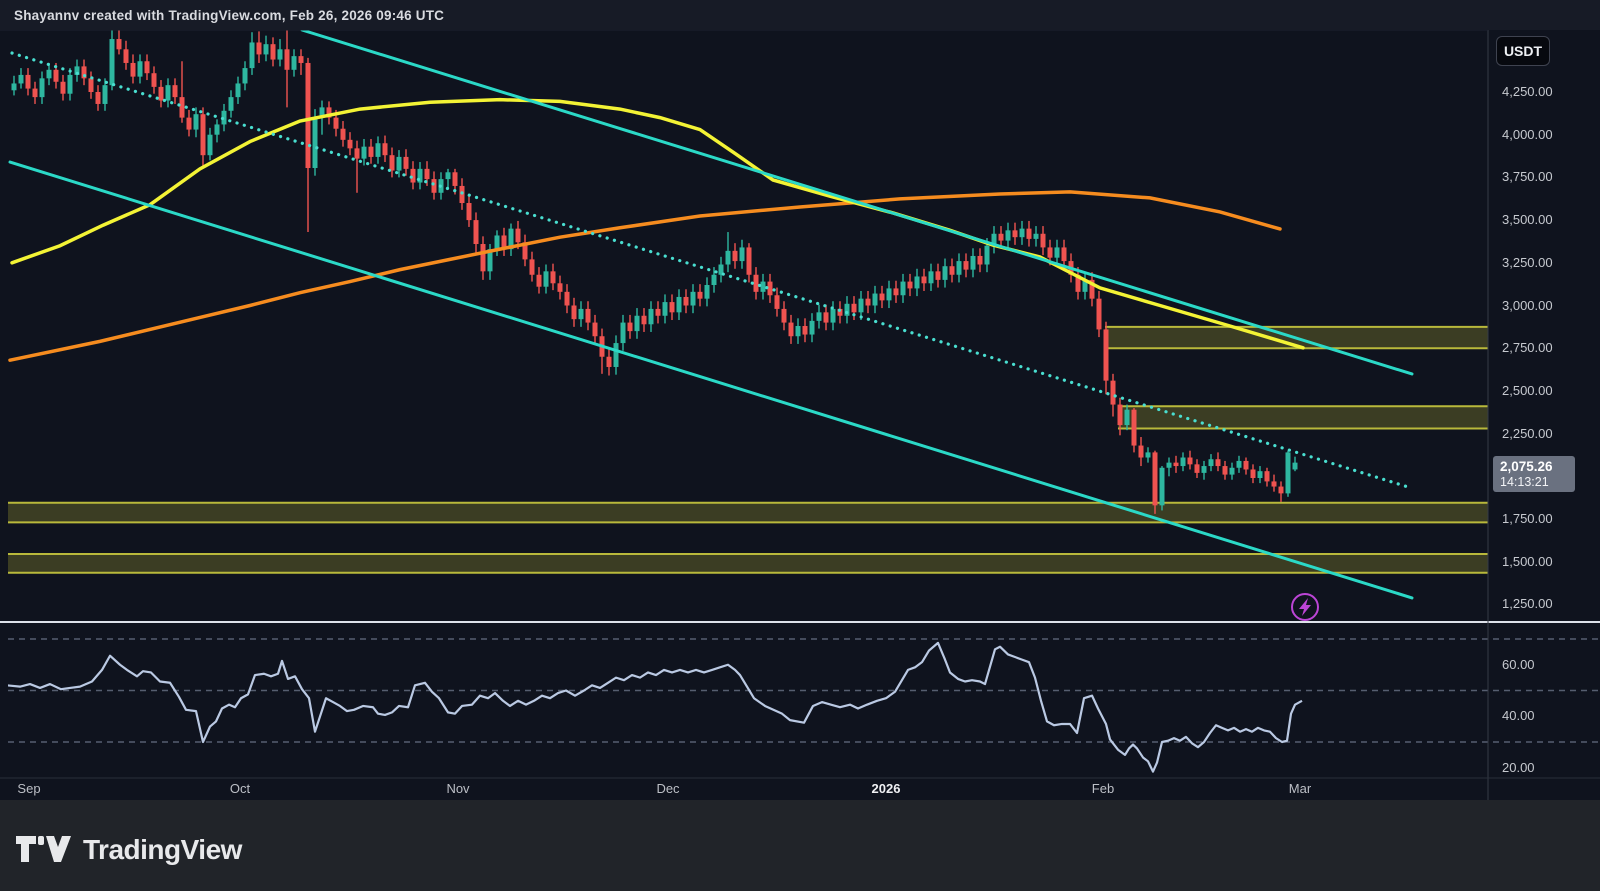 Image resolution: width=1600 pixels, height=891 pixels. Describe the element at coordinates (1305, 607) in the screenshot. I see `lightning-icon` at that location.